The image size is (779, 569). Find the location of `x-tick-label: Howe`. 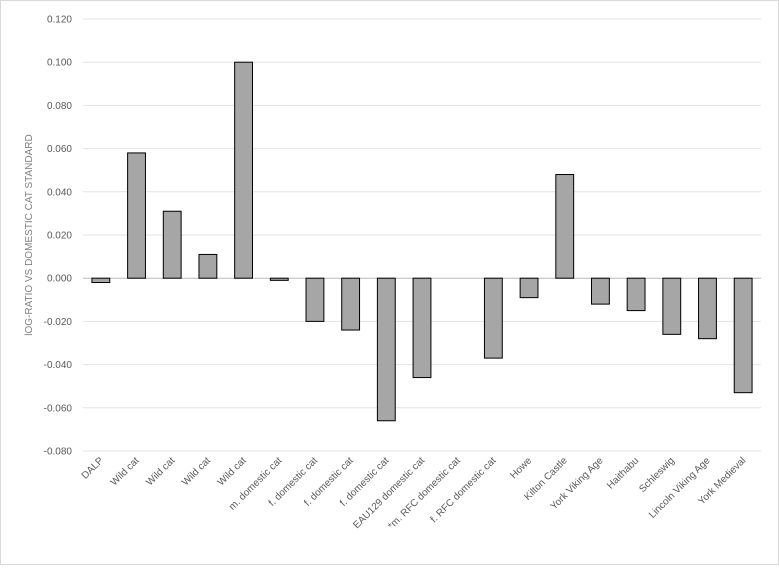

x-tick-label: Howe is located at coordinates (521, 468).